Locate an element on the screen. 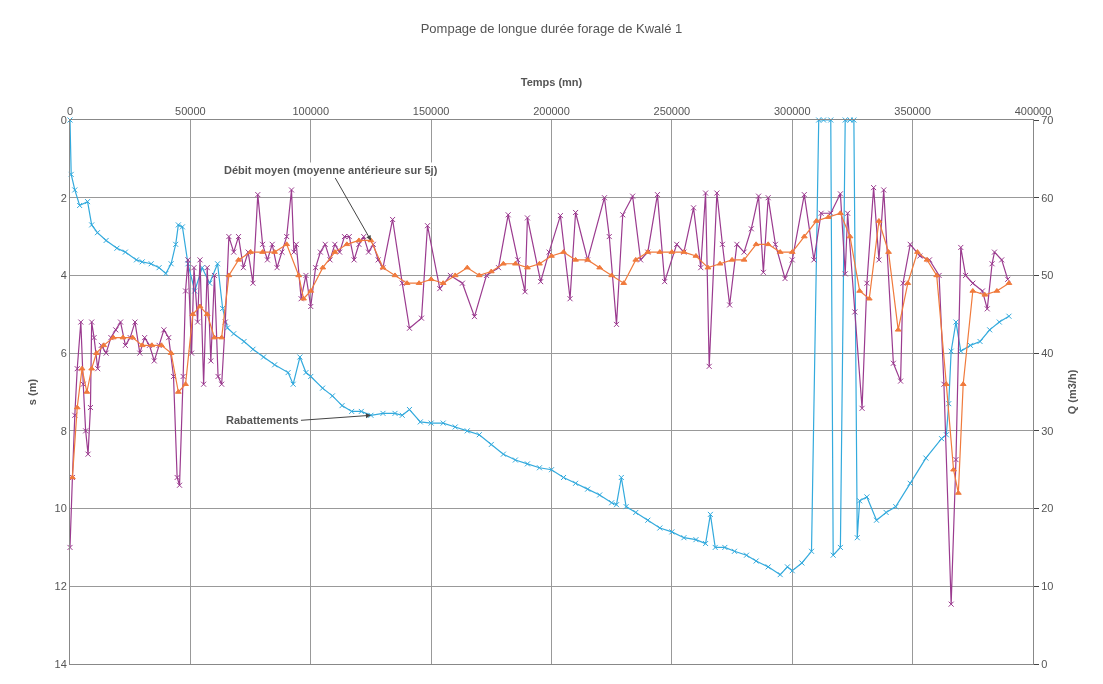 This screenshot has height=684, width=1103. x-axis-title: Temps (mn) is located at coordinates (551, 82).